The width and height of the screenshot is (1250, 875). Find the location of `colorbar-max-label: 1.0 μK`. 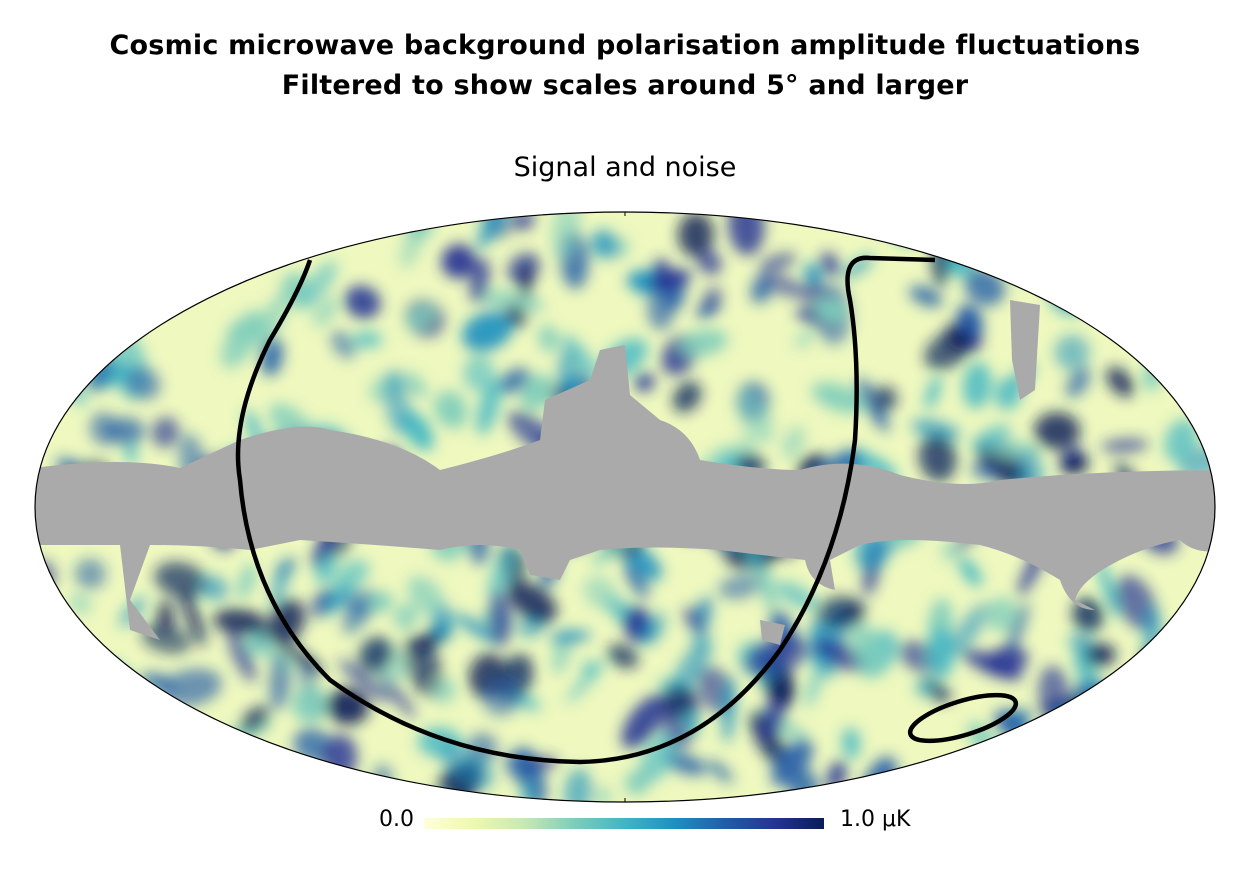

colorbar-max-label: 1.0 μK is located at coordinates (875, 819).